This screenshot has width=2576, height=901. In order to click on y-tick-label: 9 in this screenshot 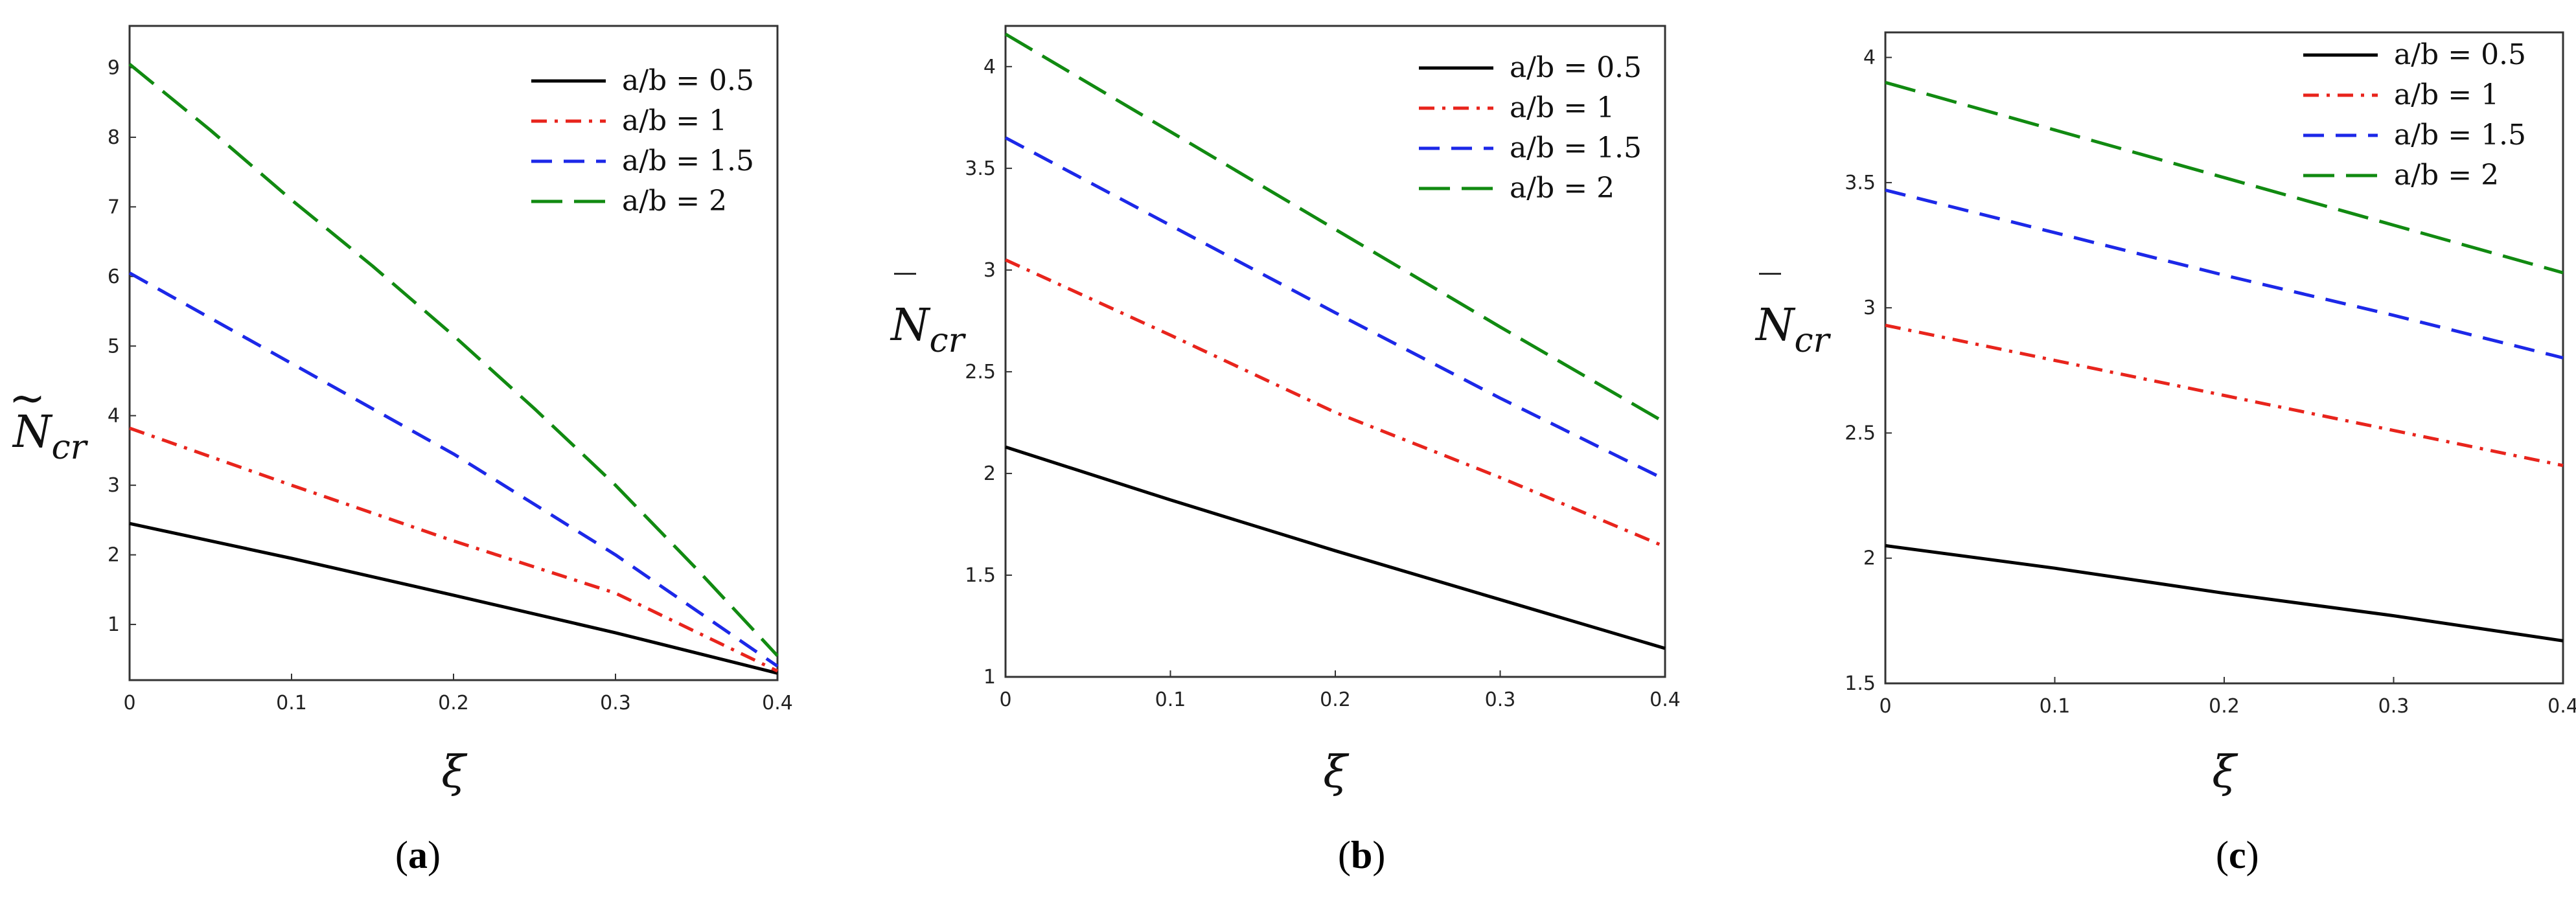, I will do `click(114, 67)`.